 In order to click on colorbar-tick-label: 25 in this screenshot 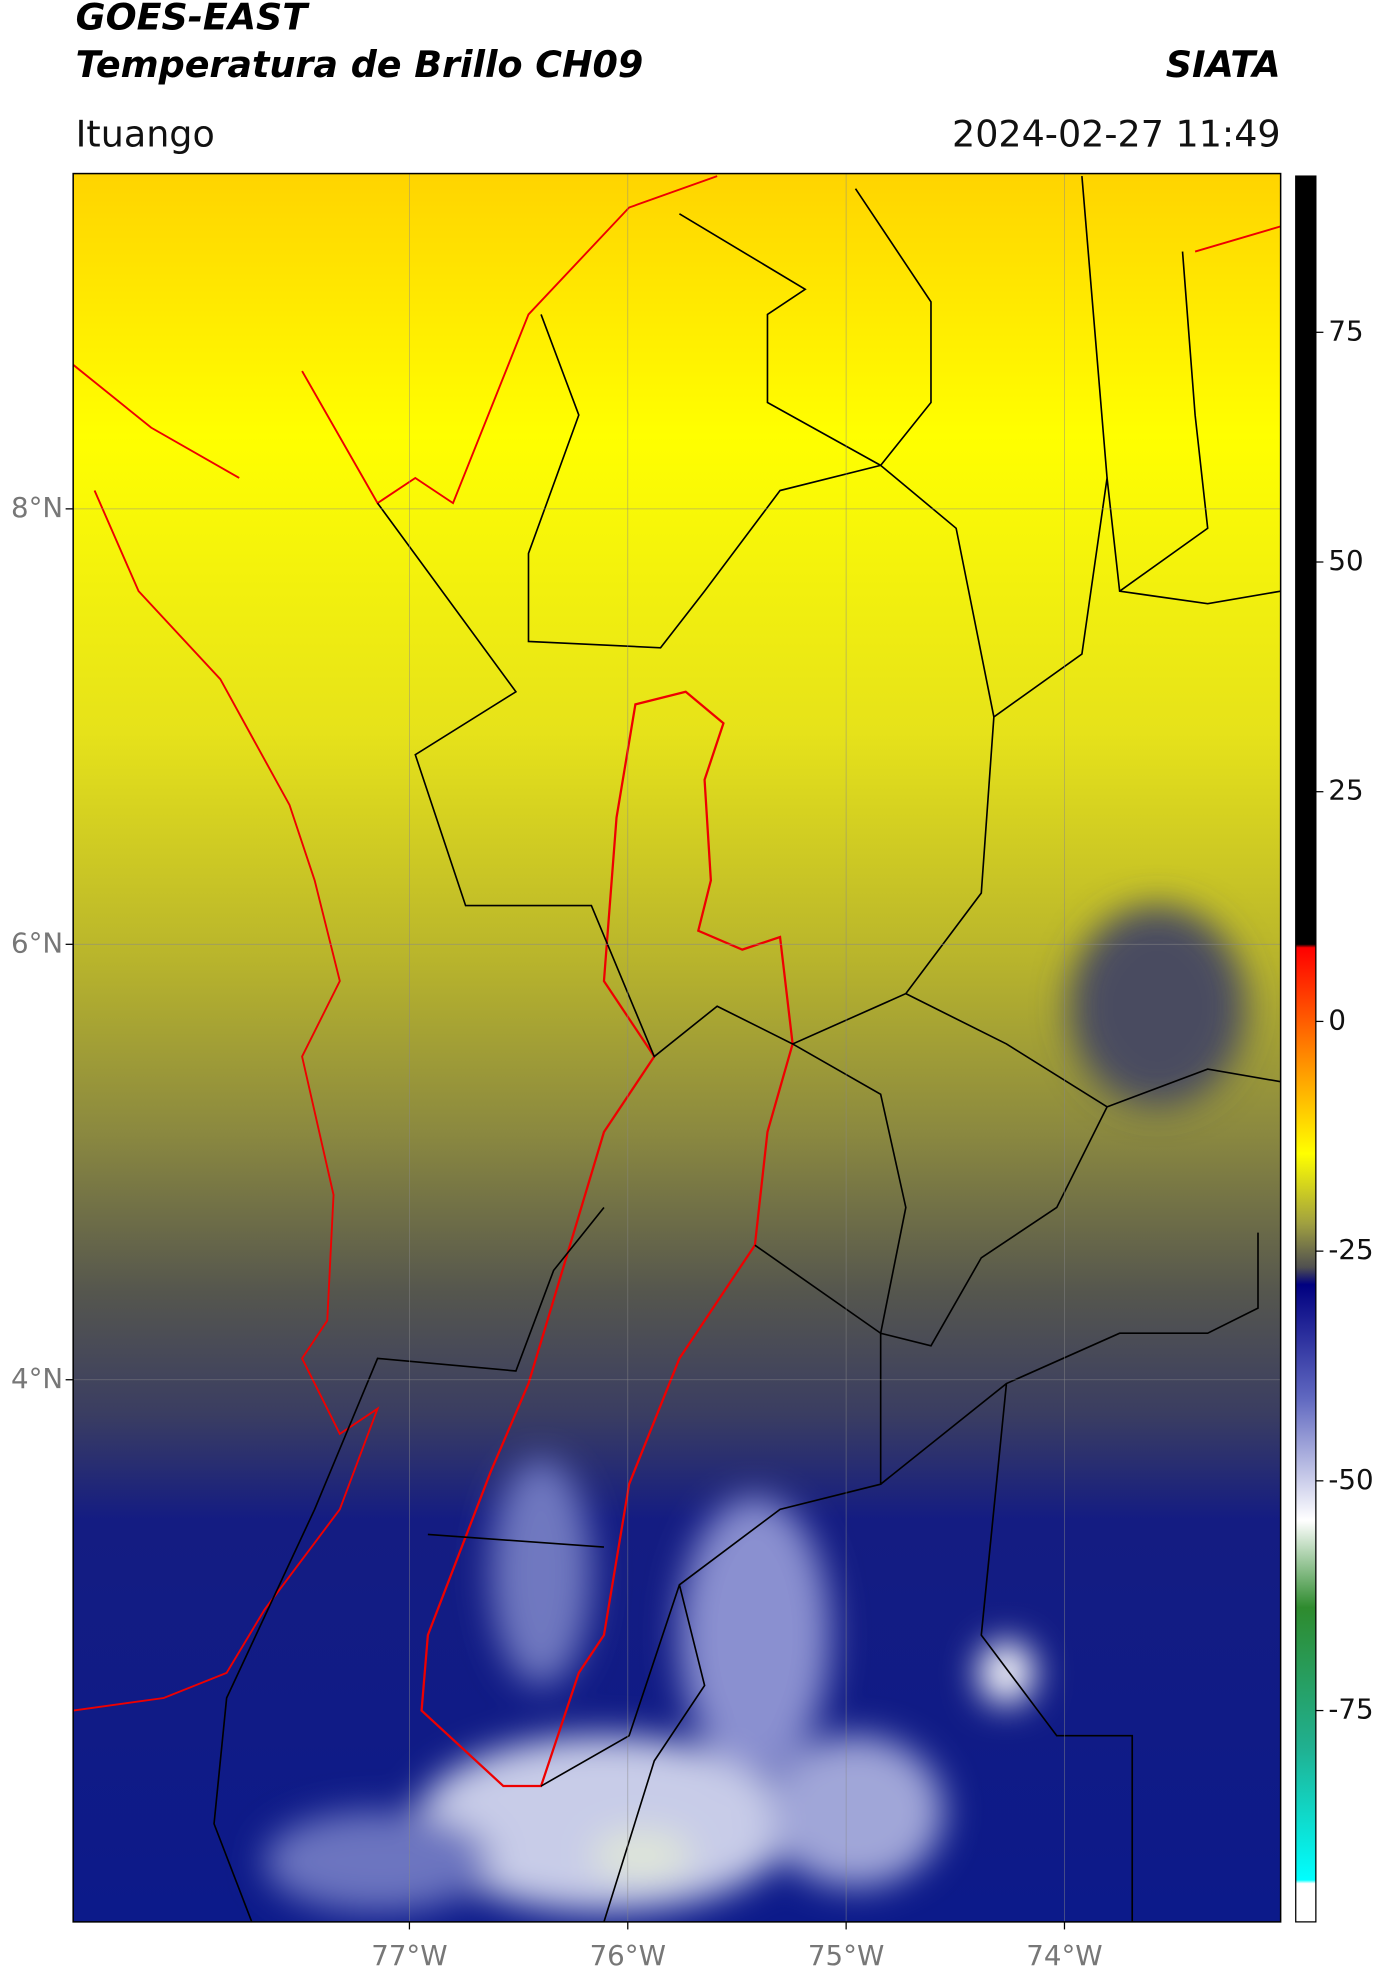, I will do `click(1345, 790)`.